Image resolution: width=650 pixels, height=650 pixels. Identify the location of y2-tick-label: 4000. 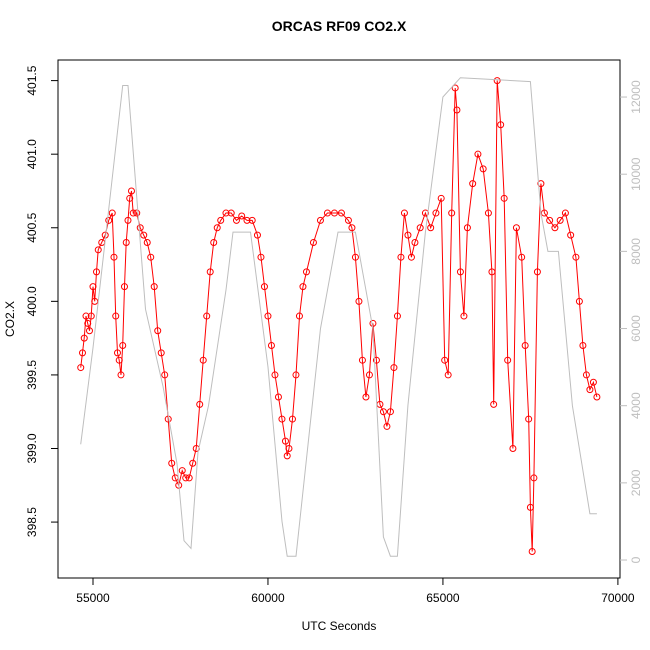
(636, 405).